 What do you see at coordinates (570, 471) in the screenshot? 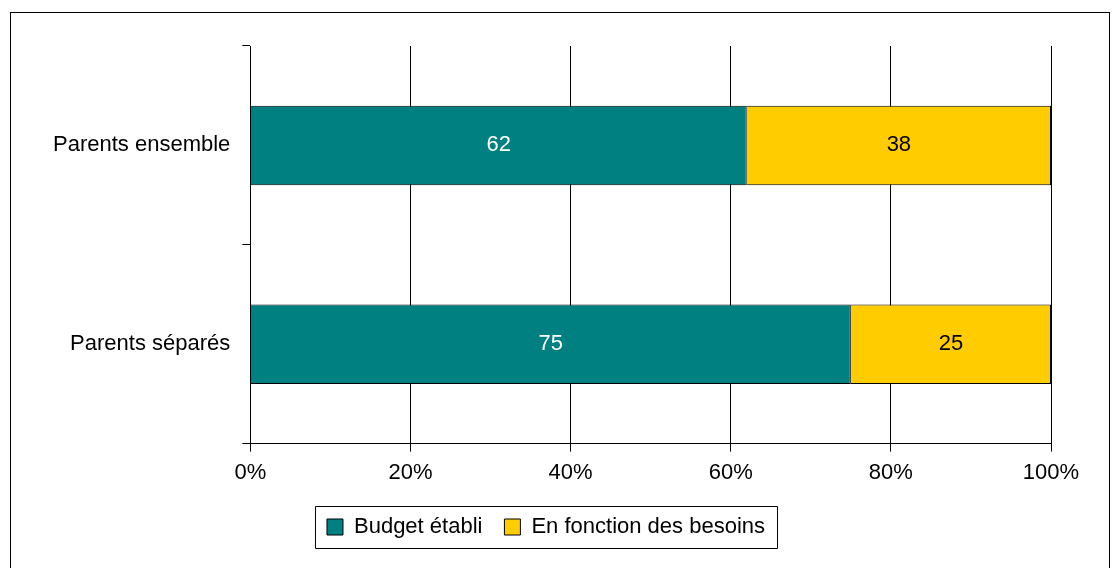
I see `x-tick-label: 40%` at bounding box center [570, 471].